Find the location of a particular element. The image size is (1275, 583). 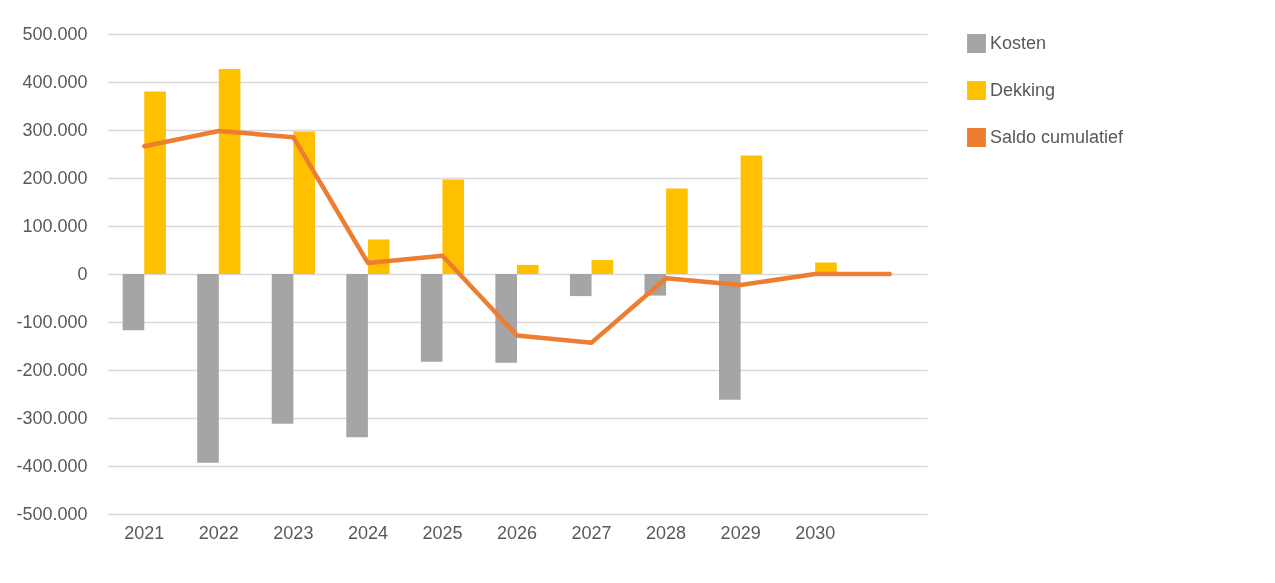

y-tick-label: 300.000 is located at coordinates (55, 129).